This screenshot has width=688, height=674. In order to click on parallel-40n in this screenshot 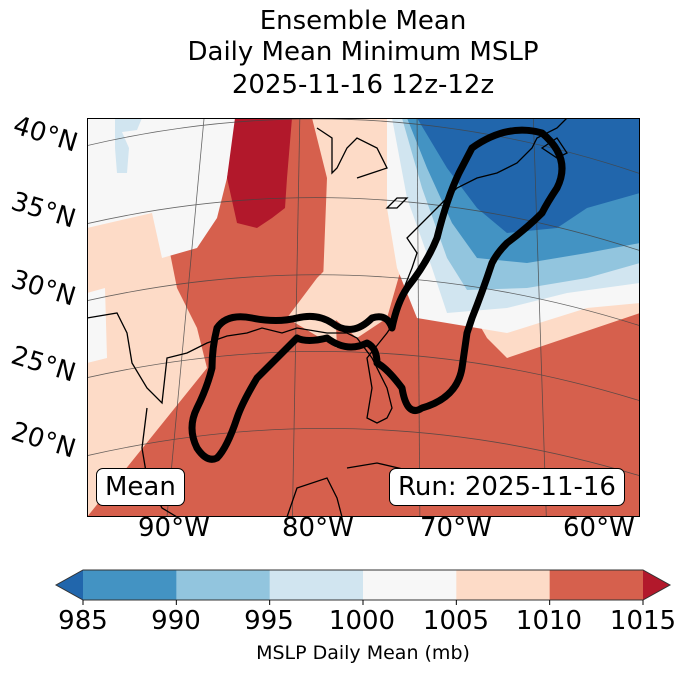, I will do `click(363, 146)`.